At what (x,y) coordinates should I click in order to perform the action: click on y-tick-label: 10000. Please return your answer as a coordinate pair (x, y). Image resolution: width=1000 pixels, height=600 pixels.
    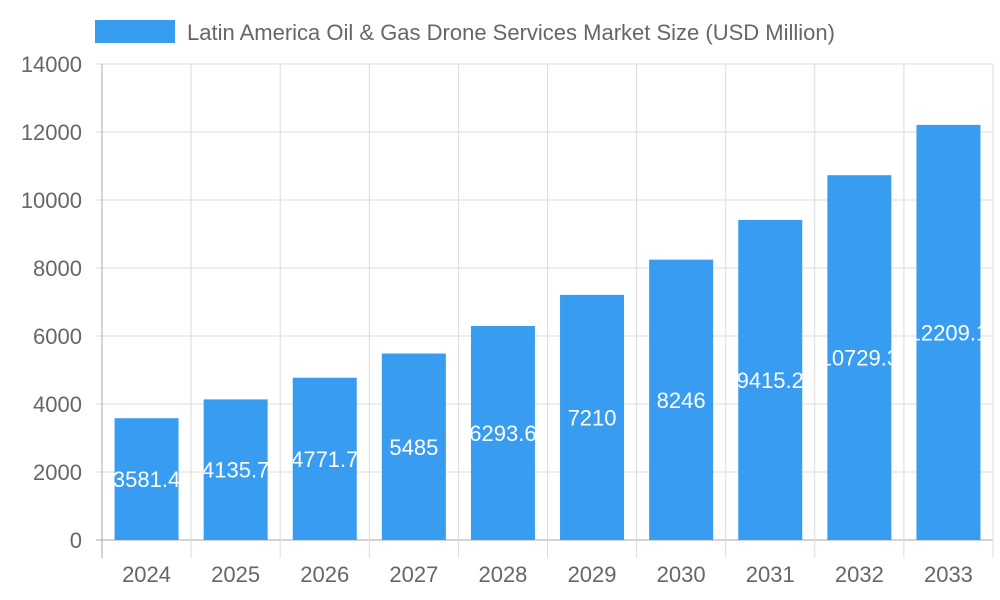
    Looking at the image, I should click on (51, 200).